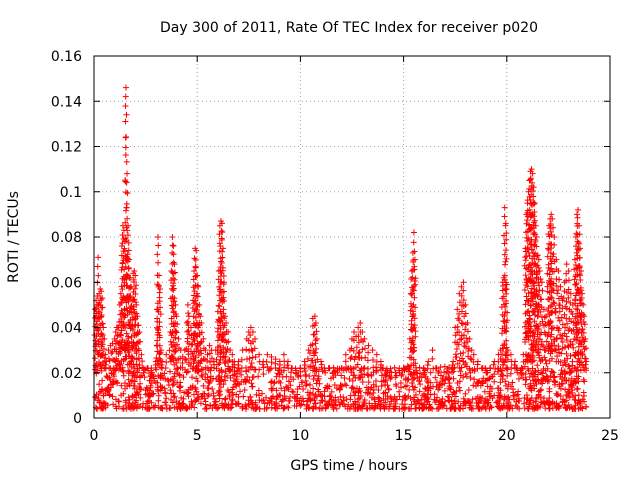  I want to click on y-tick-label: 0.12, so click(66, 148).